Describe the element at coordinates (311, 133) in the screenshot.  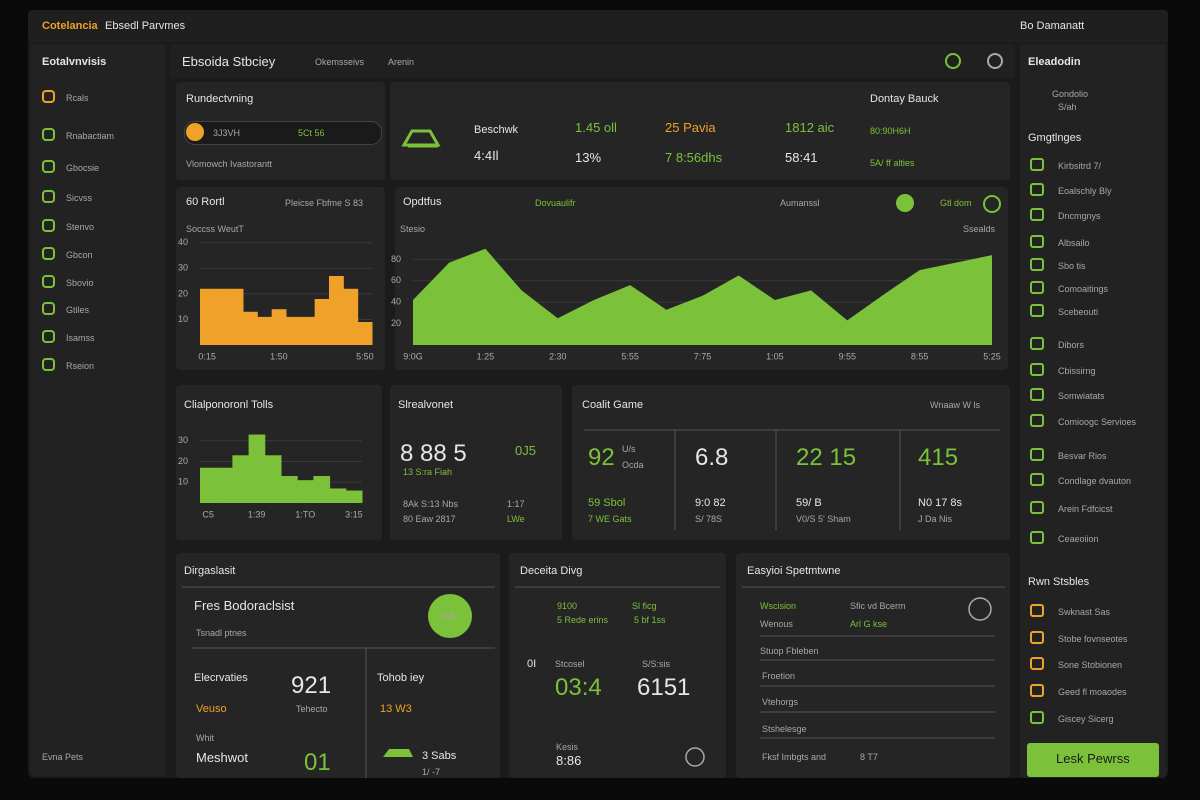
I see `progress-value: 5Ct 56` at that location.